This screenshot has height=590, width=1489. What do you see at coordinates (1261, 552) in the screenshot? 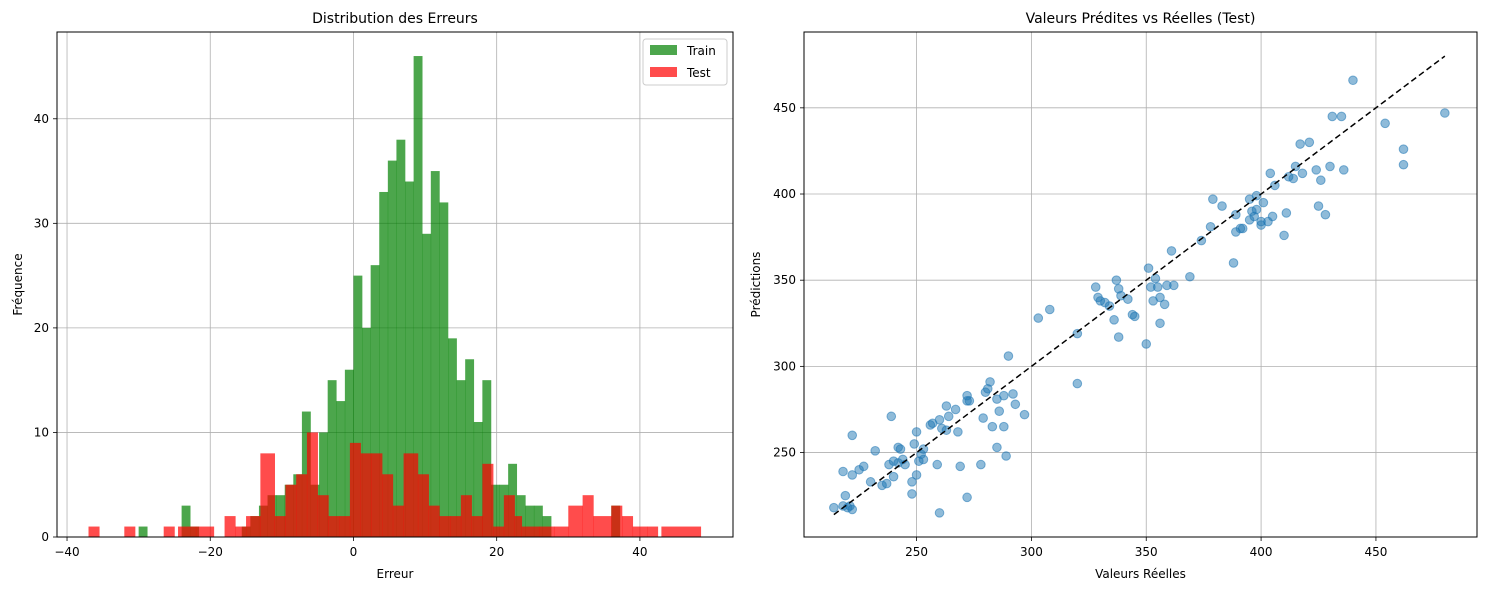
I see `x-tick-label: 400` at bounding box center [1261, 552].